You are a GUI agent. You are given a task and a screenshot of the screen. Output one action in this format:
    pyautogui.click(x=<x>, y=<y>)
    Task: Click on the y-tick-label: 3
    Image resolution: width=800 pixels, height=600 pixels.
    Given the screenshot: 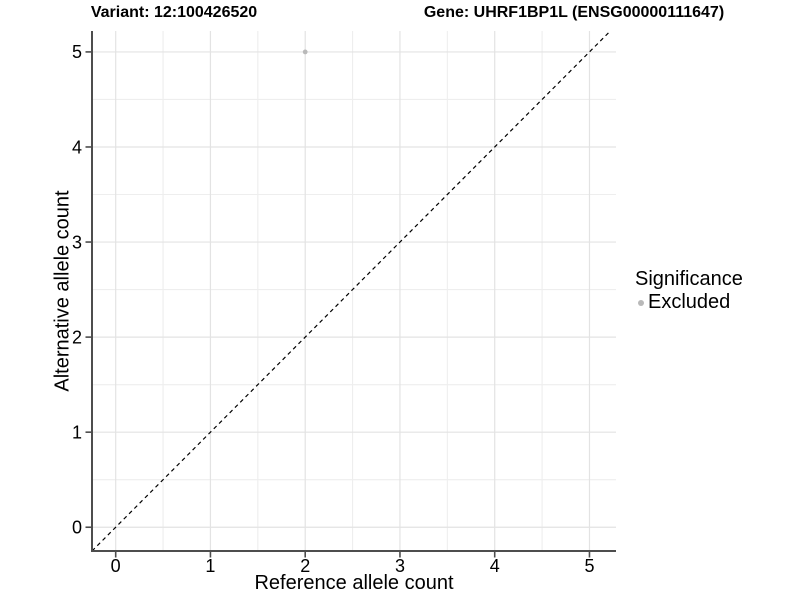 What is the action you would take?
    pyautogui.click(x=77, y=242)
    